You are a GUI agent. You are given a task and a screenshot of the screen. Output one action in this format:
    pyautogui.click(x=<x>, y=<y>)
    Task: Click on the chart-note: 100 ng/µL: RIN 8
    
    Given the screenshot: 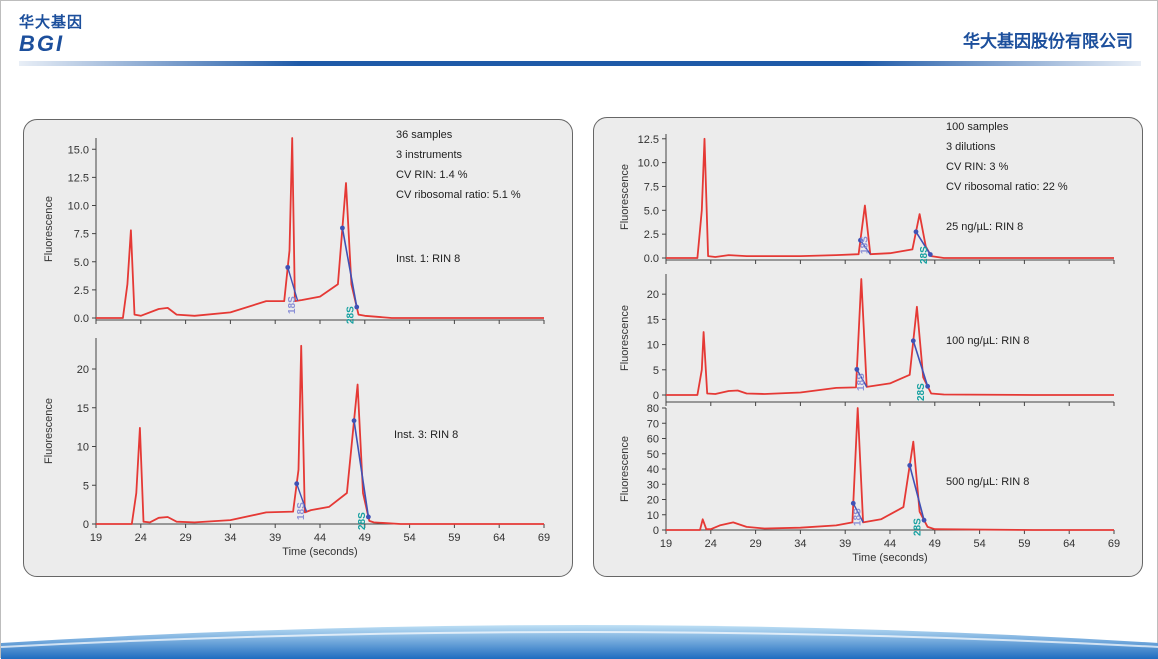 What is the action you would take?
    pyautogui.click(x=987, y=341)
    